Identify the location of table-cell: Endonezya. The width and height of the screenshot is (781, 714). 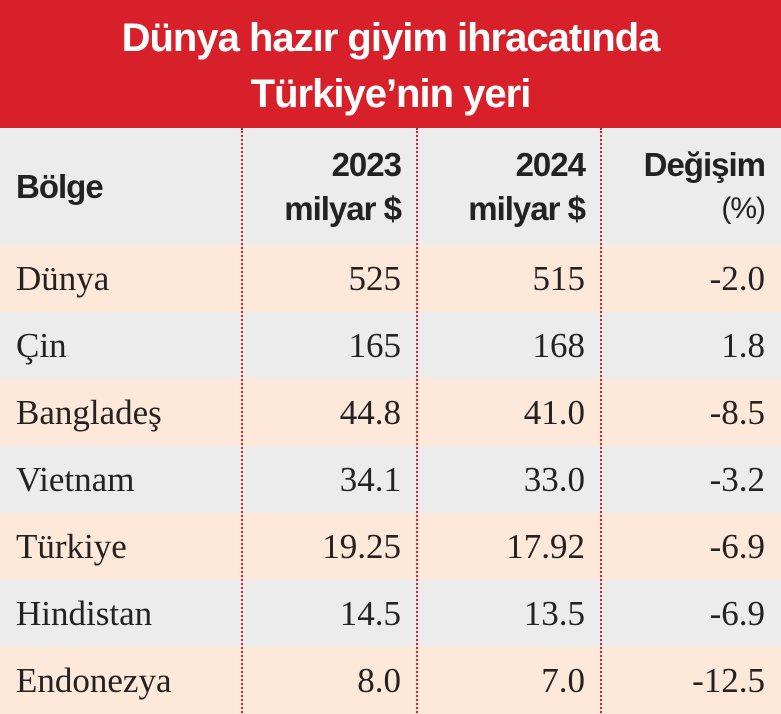
(94, 680).